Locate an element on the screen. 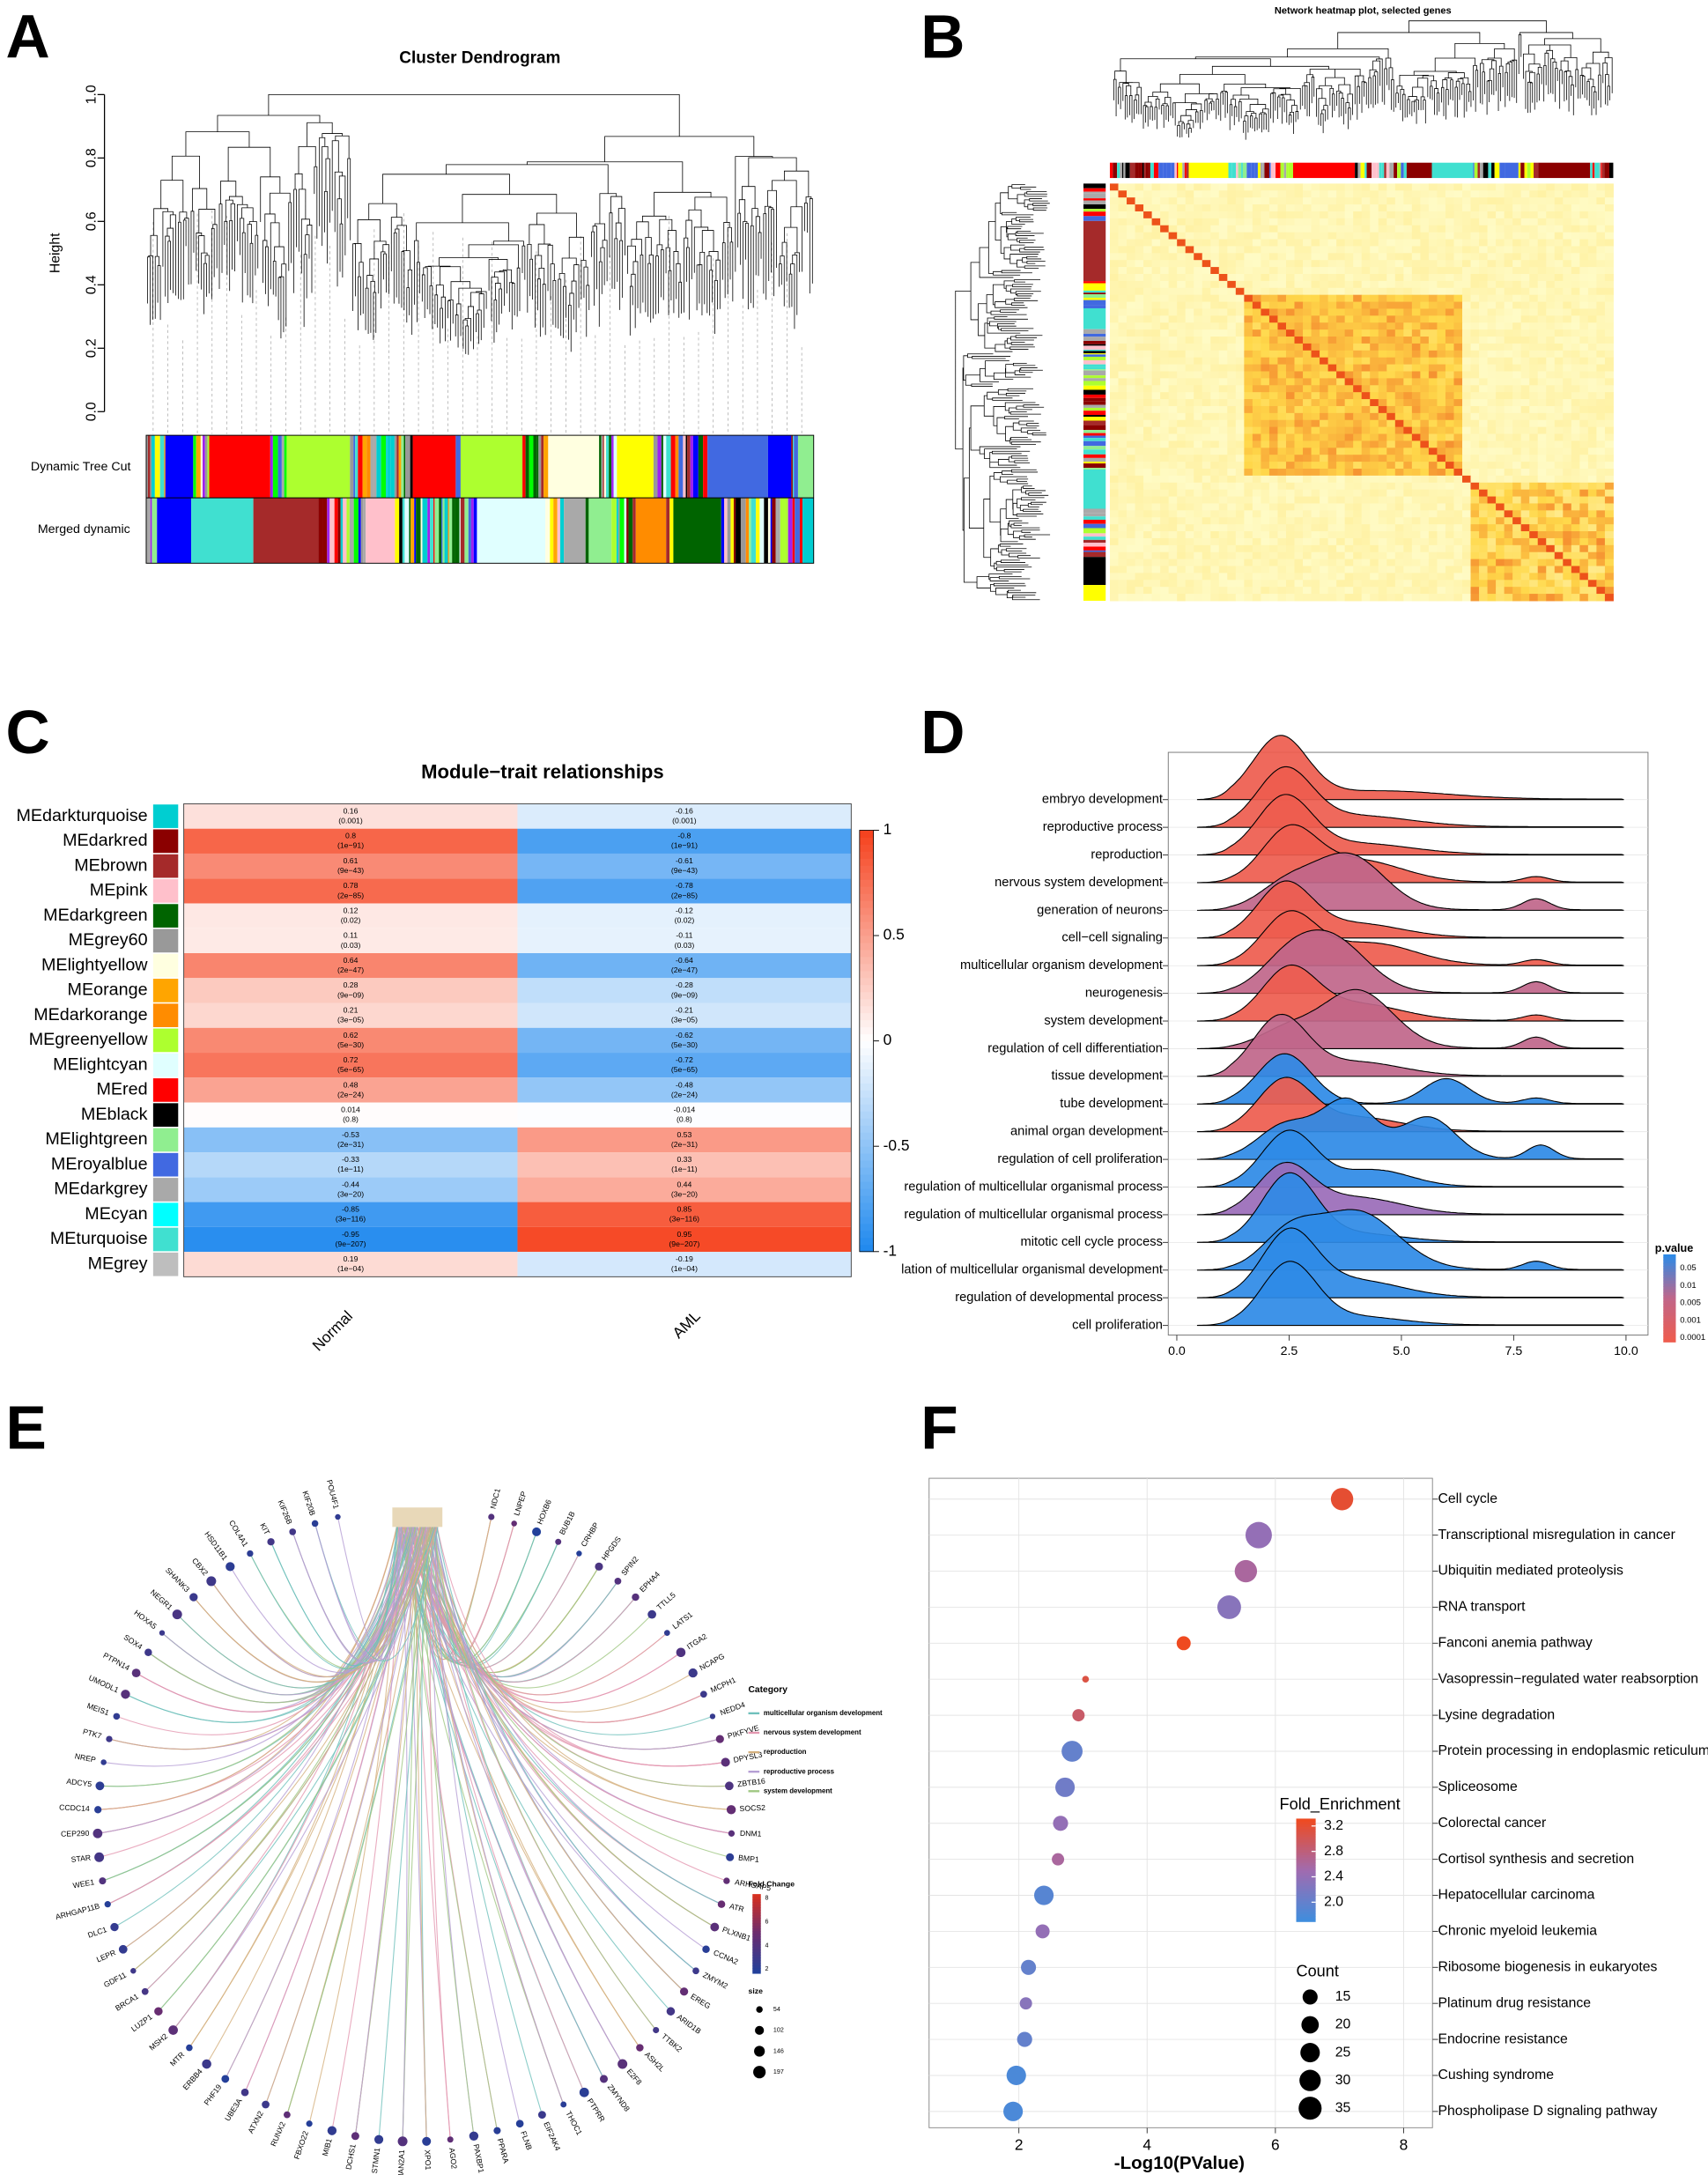  y-tick-label: tube development is located at coordinates (1111, 1104).